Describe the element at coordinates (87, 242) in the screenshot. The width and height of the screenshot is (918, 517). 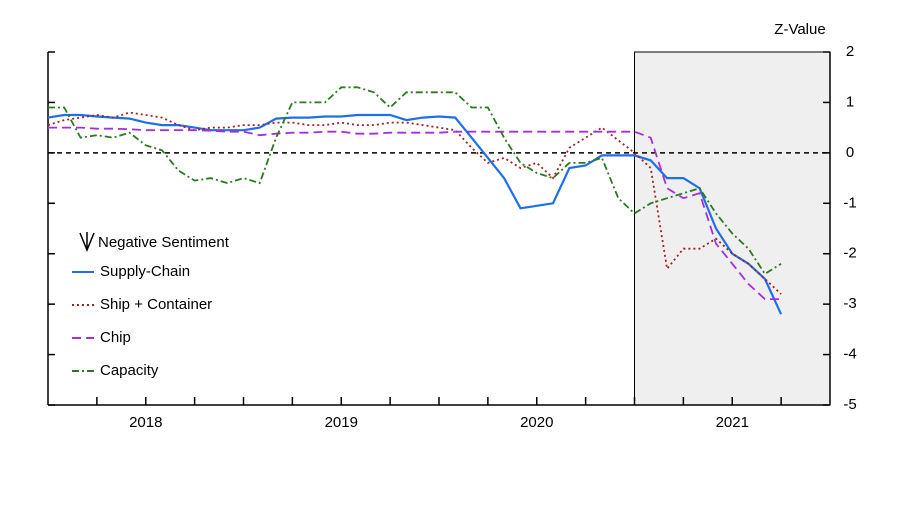
I see `legend-arrow` at that location.